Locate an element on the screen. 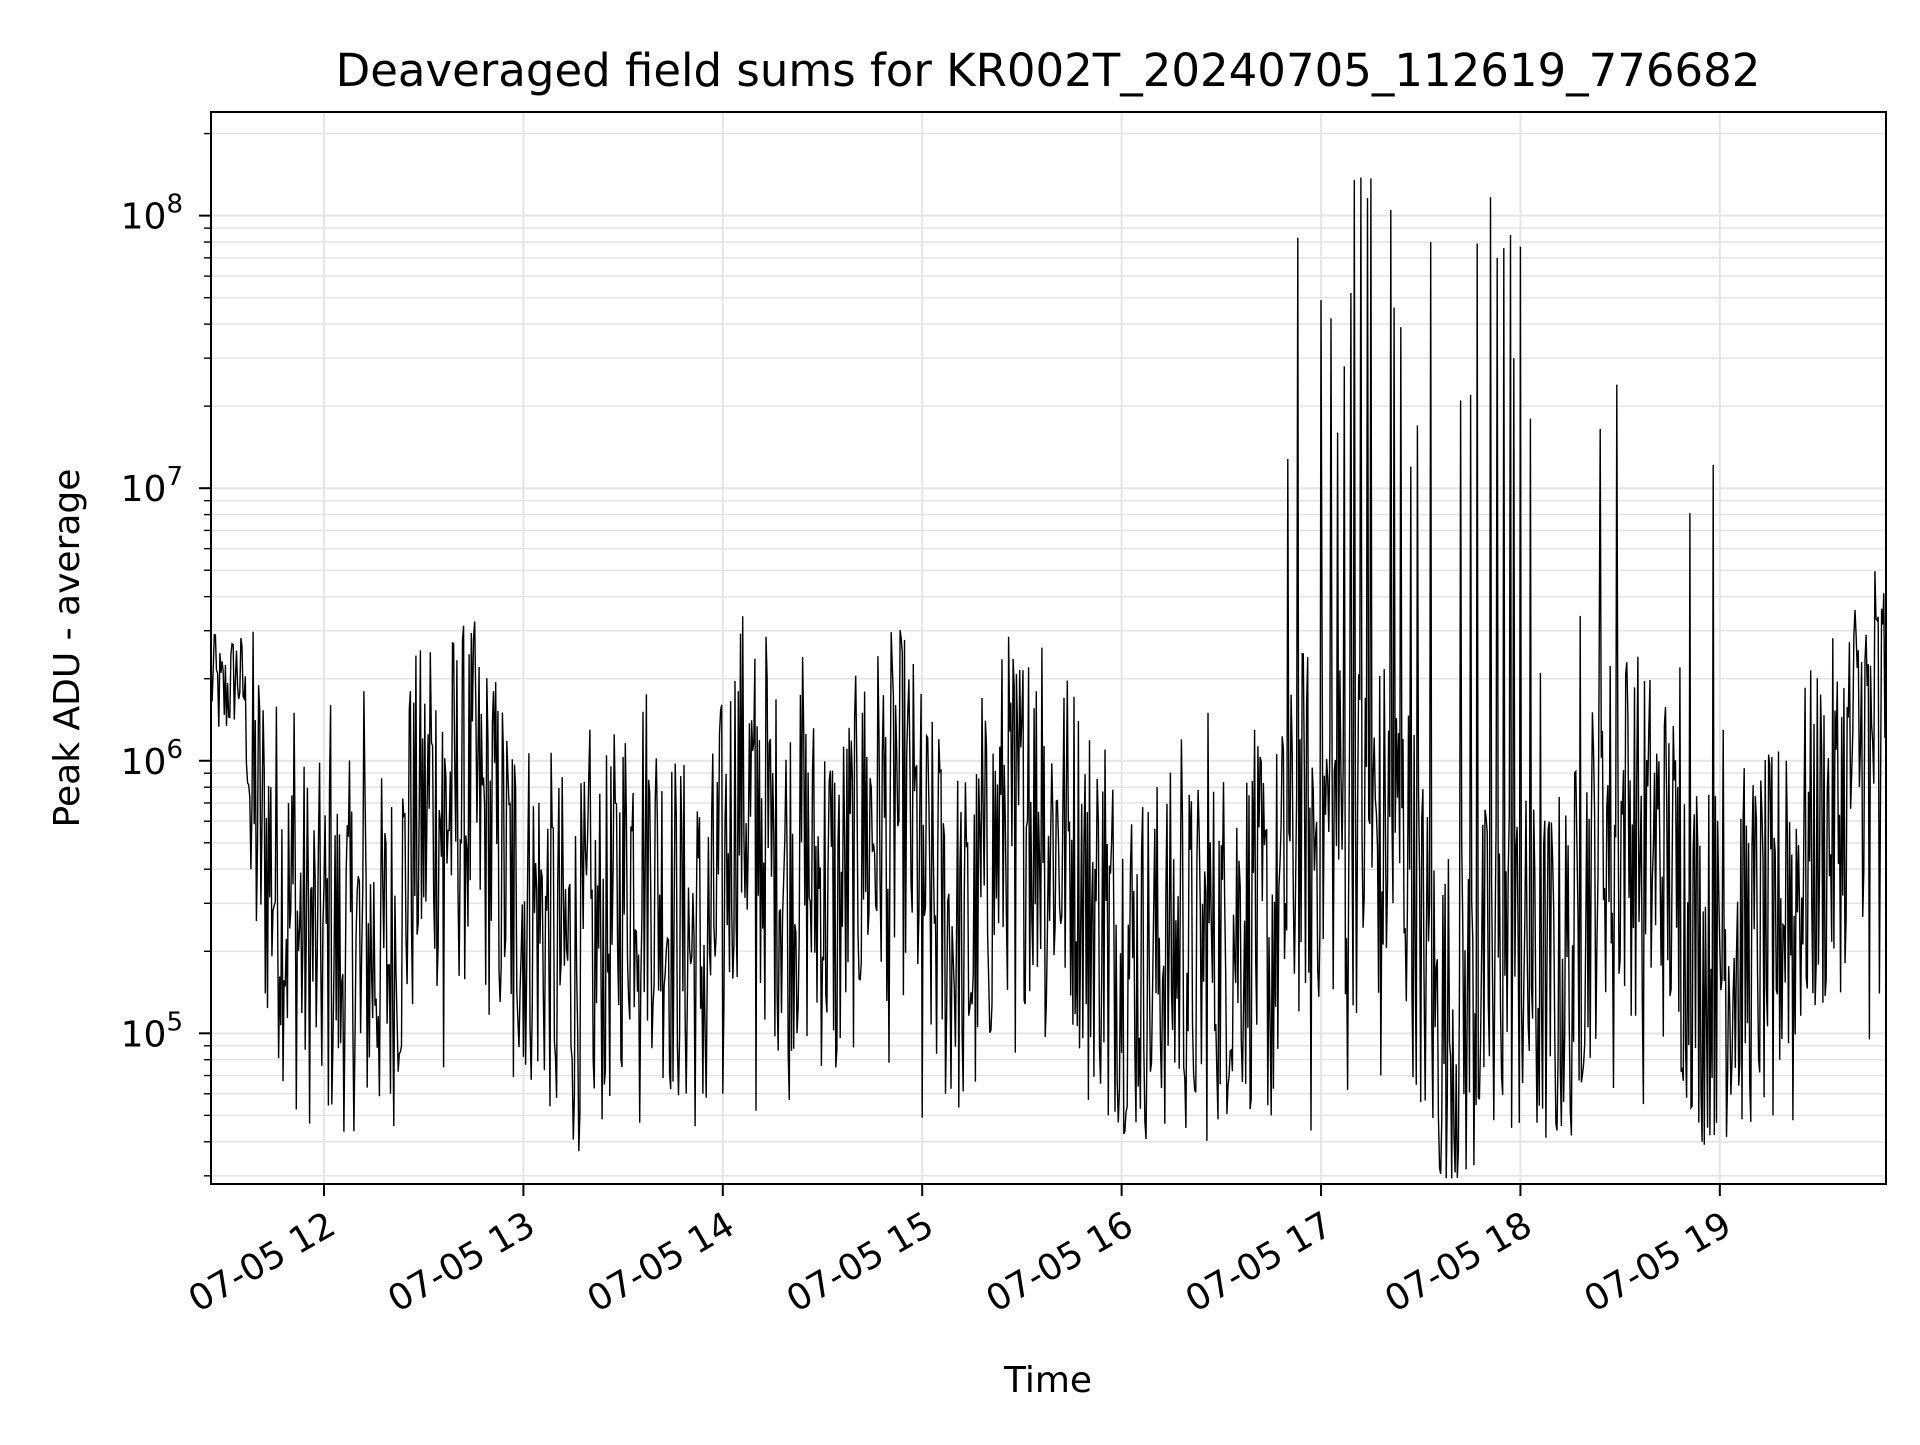  y-tick-label: 10⁶ is located at coordinates (152, 759).